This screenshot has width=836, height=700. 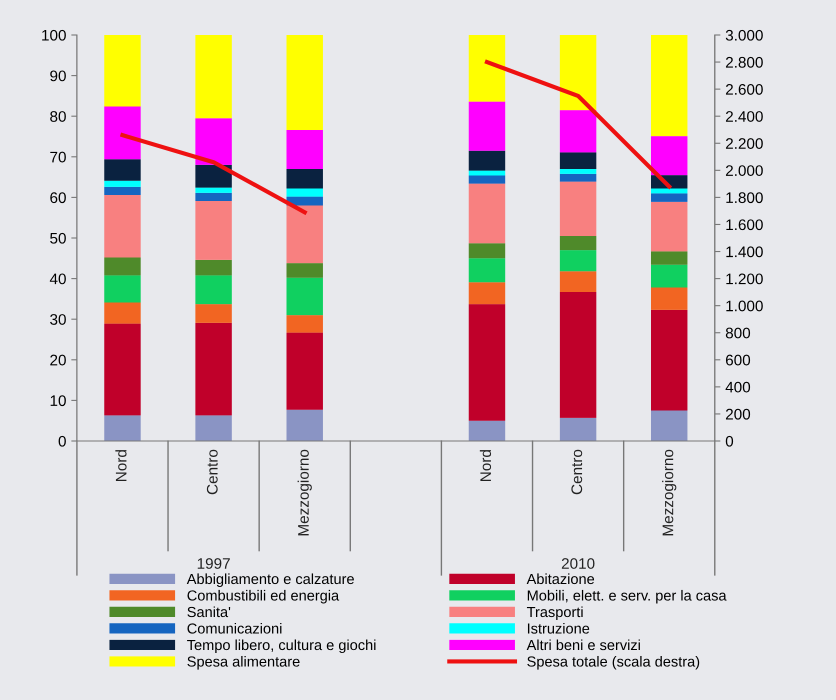 What do you see at coordinates (281, 646) in the screenshot?
I see `legend-label: Tempo libero, cultura e giochi` at bounding box center [281, 646].